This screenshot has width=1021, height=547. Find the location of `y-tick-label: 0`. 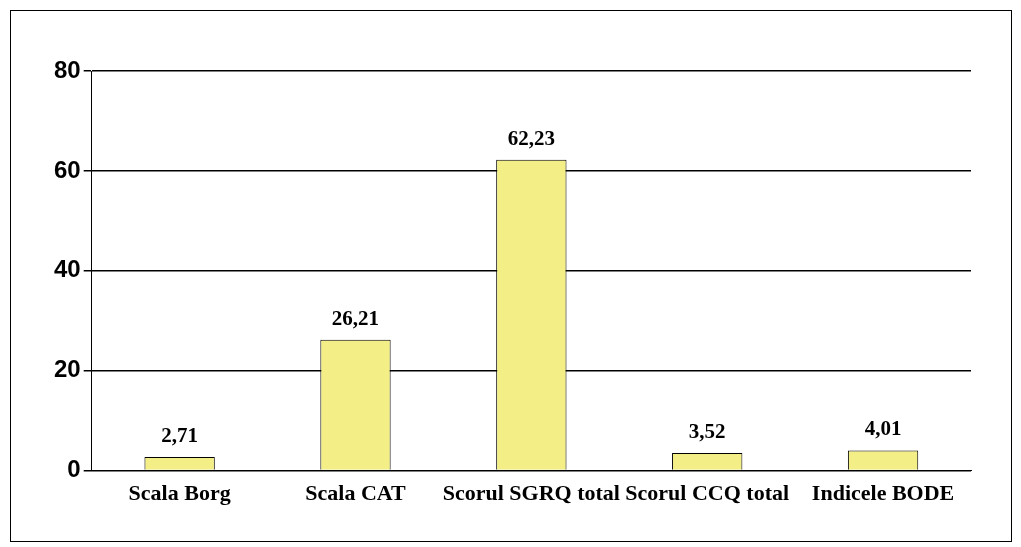

y-tick-label: 0 is located at coordinates (74, 469).